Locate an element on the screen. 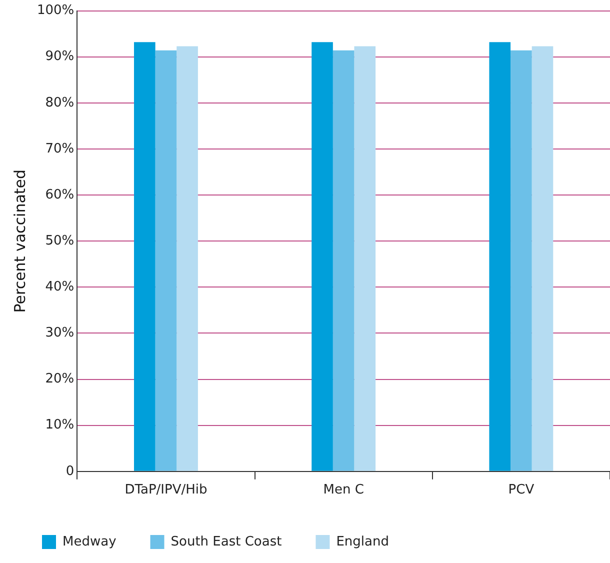 This screenshot has height=563, width=610. x-tick-label: DTaP/IPV/Hib is located at coordinates (166, 490).